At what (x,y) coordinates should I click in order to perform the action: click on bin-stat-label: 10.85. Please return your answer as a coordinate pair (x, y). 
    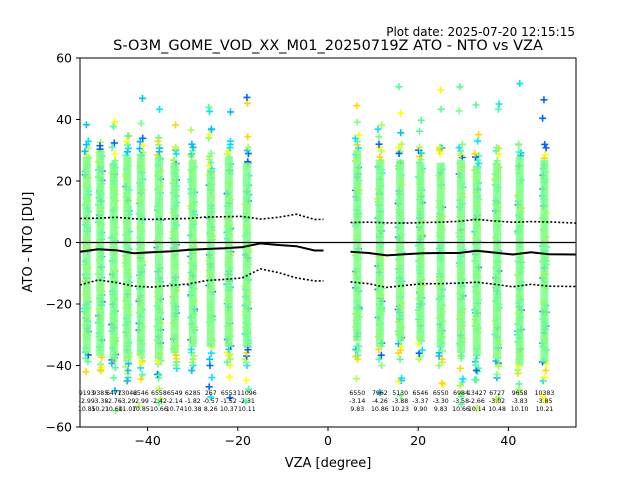
    Looking at the image, I should click on (141, 409).